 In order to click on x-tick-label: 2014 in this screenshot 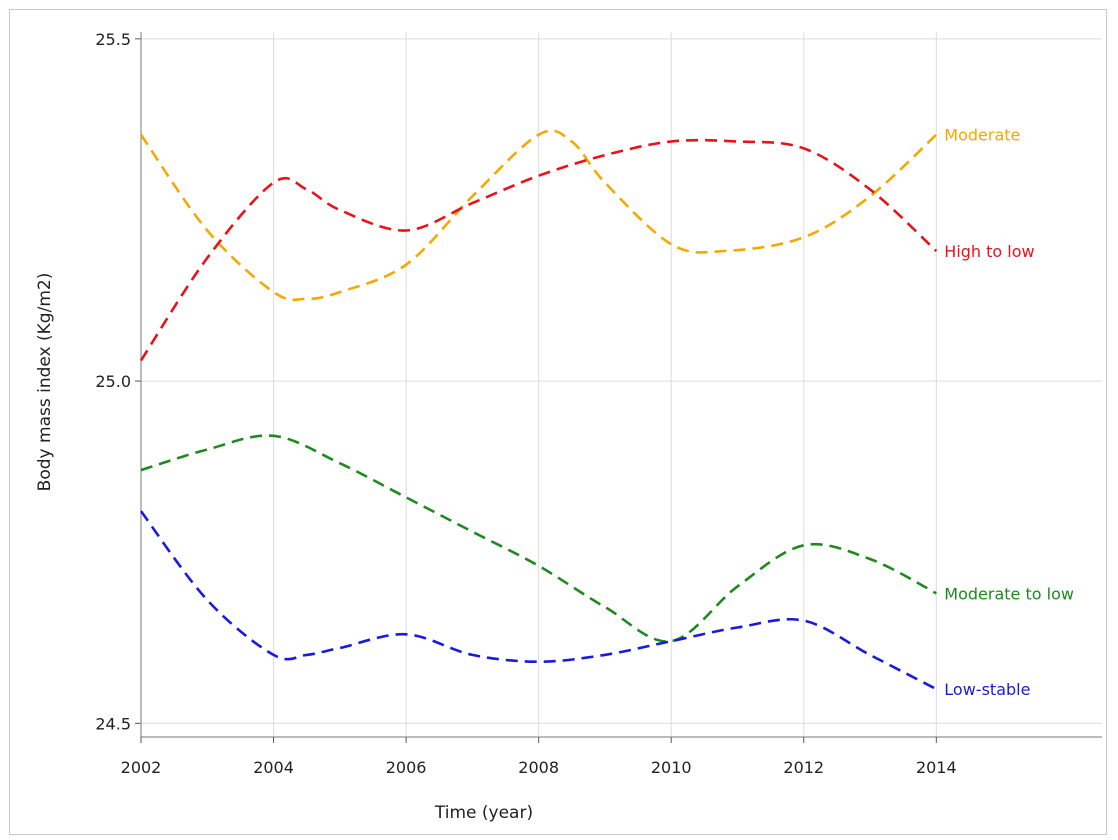, I will do `click(936, 767)`.